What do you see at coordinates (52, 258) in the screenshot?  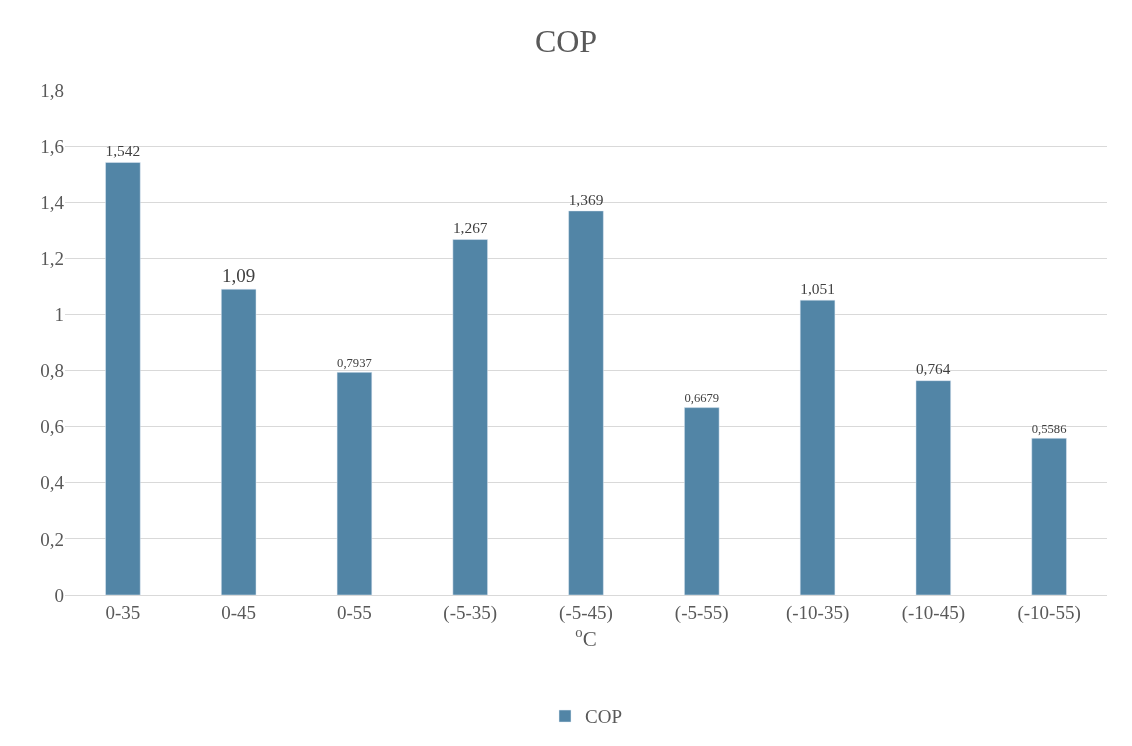 I see `y-tick-label: 1,2` at bounding box center [52, 258].